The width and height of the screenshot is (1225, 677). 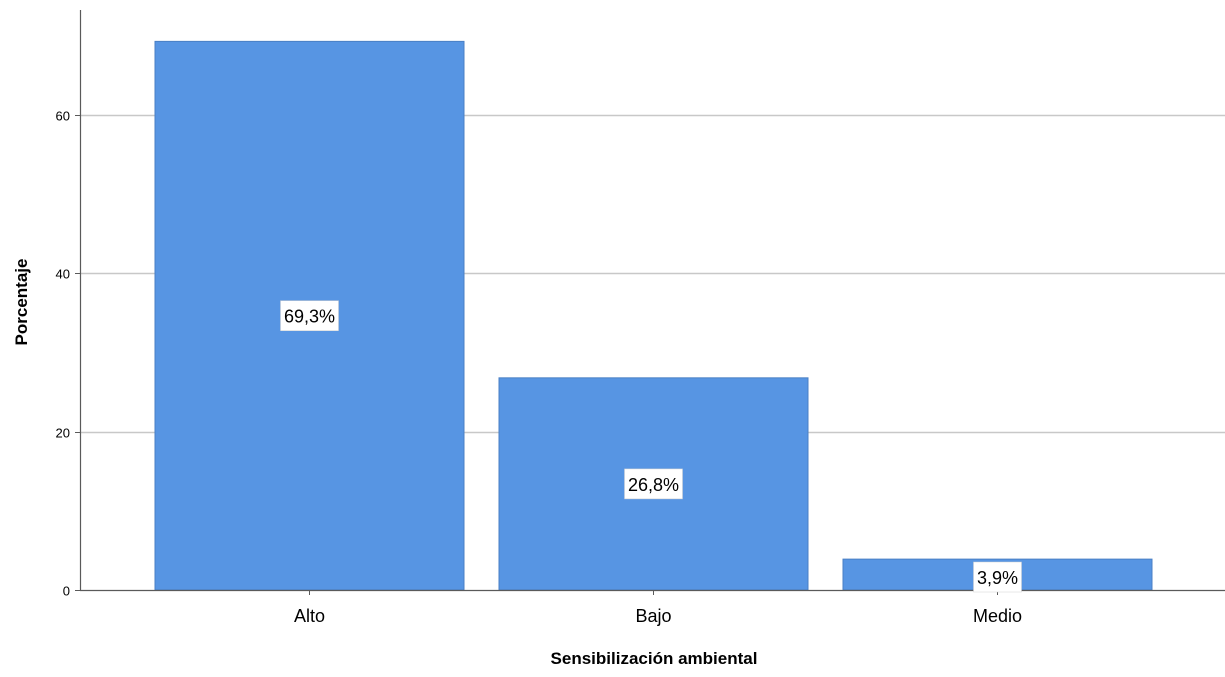 I want to click on data-label-text: 69,3%, so click(x=309, y=317).